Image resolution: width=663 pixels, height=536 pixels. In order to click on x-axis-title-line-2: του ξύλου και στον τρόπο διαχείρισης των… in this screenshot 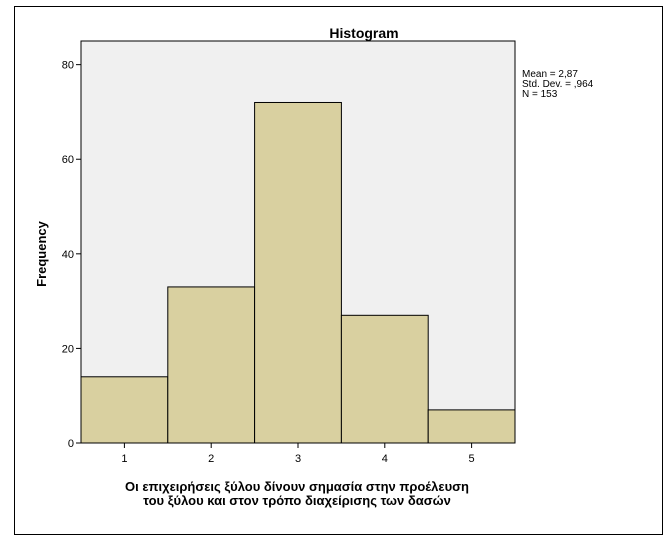, I will do `click(297, 500)`.